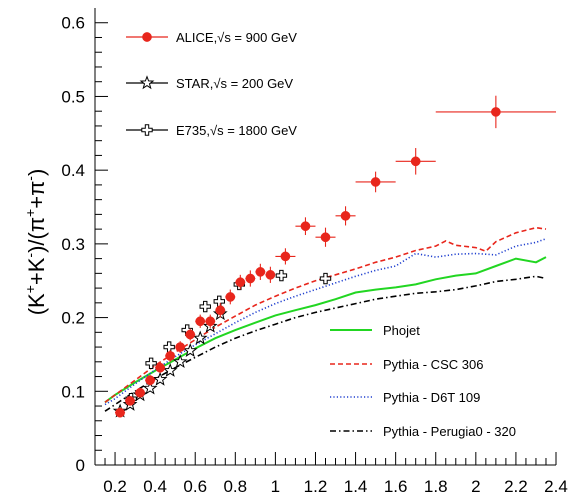  I want to click on x-tick-label: 2.4, so click(556, 486).